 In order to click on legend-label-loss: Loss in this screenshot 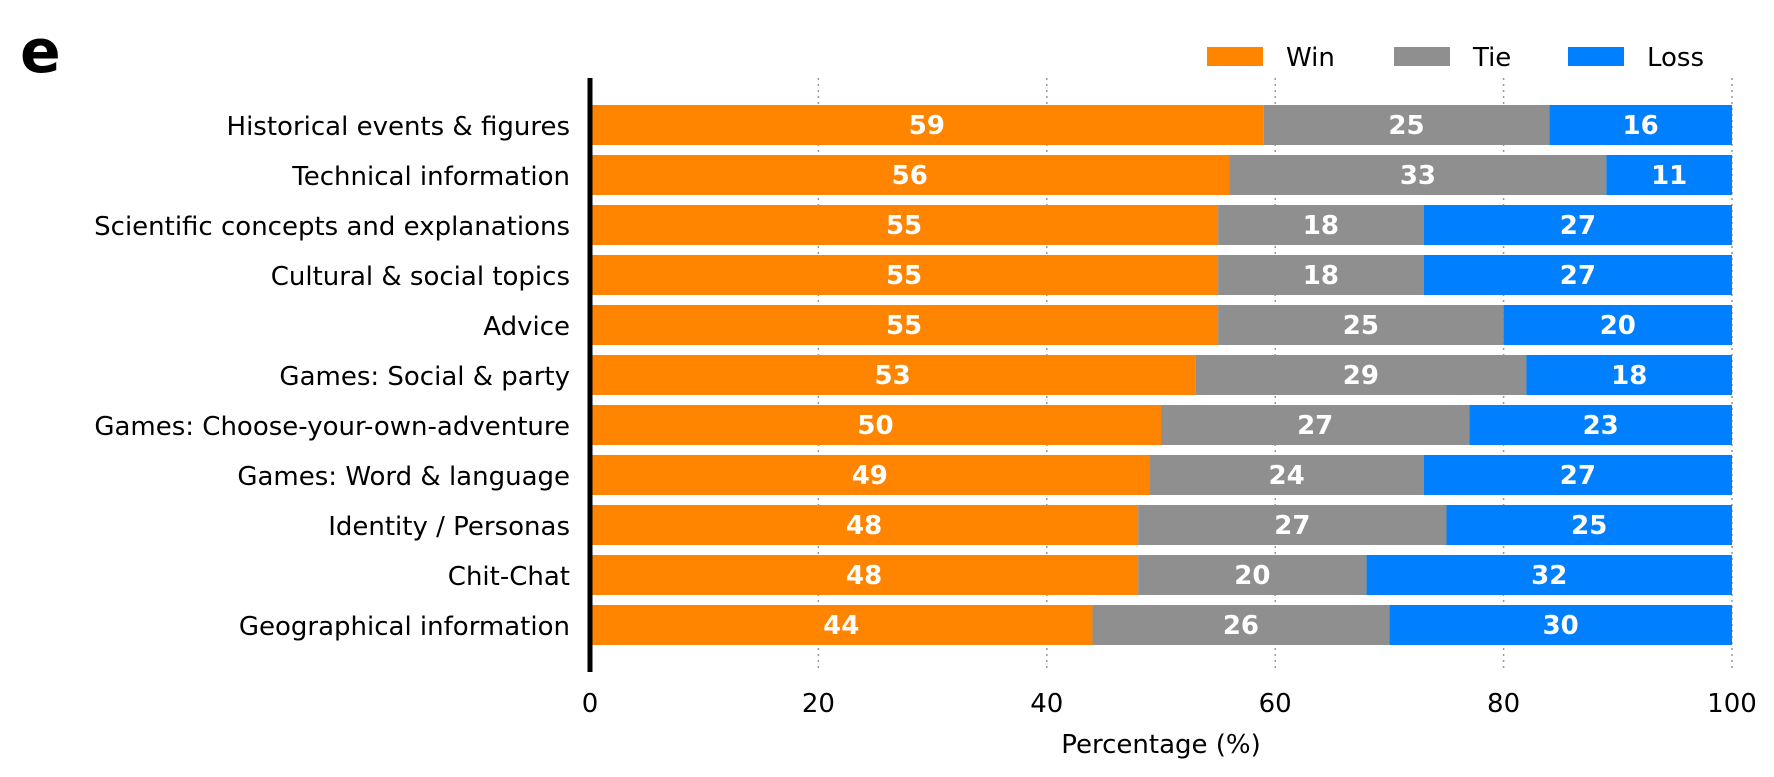, I will do `click(1675, 58)`.